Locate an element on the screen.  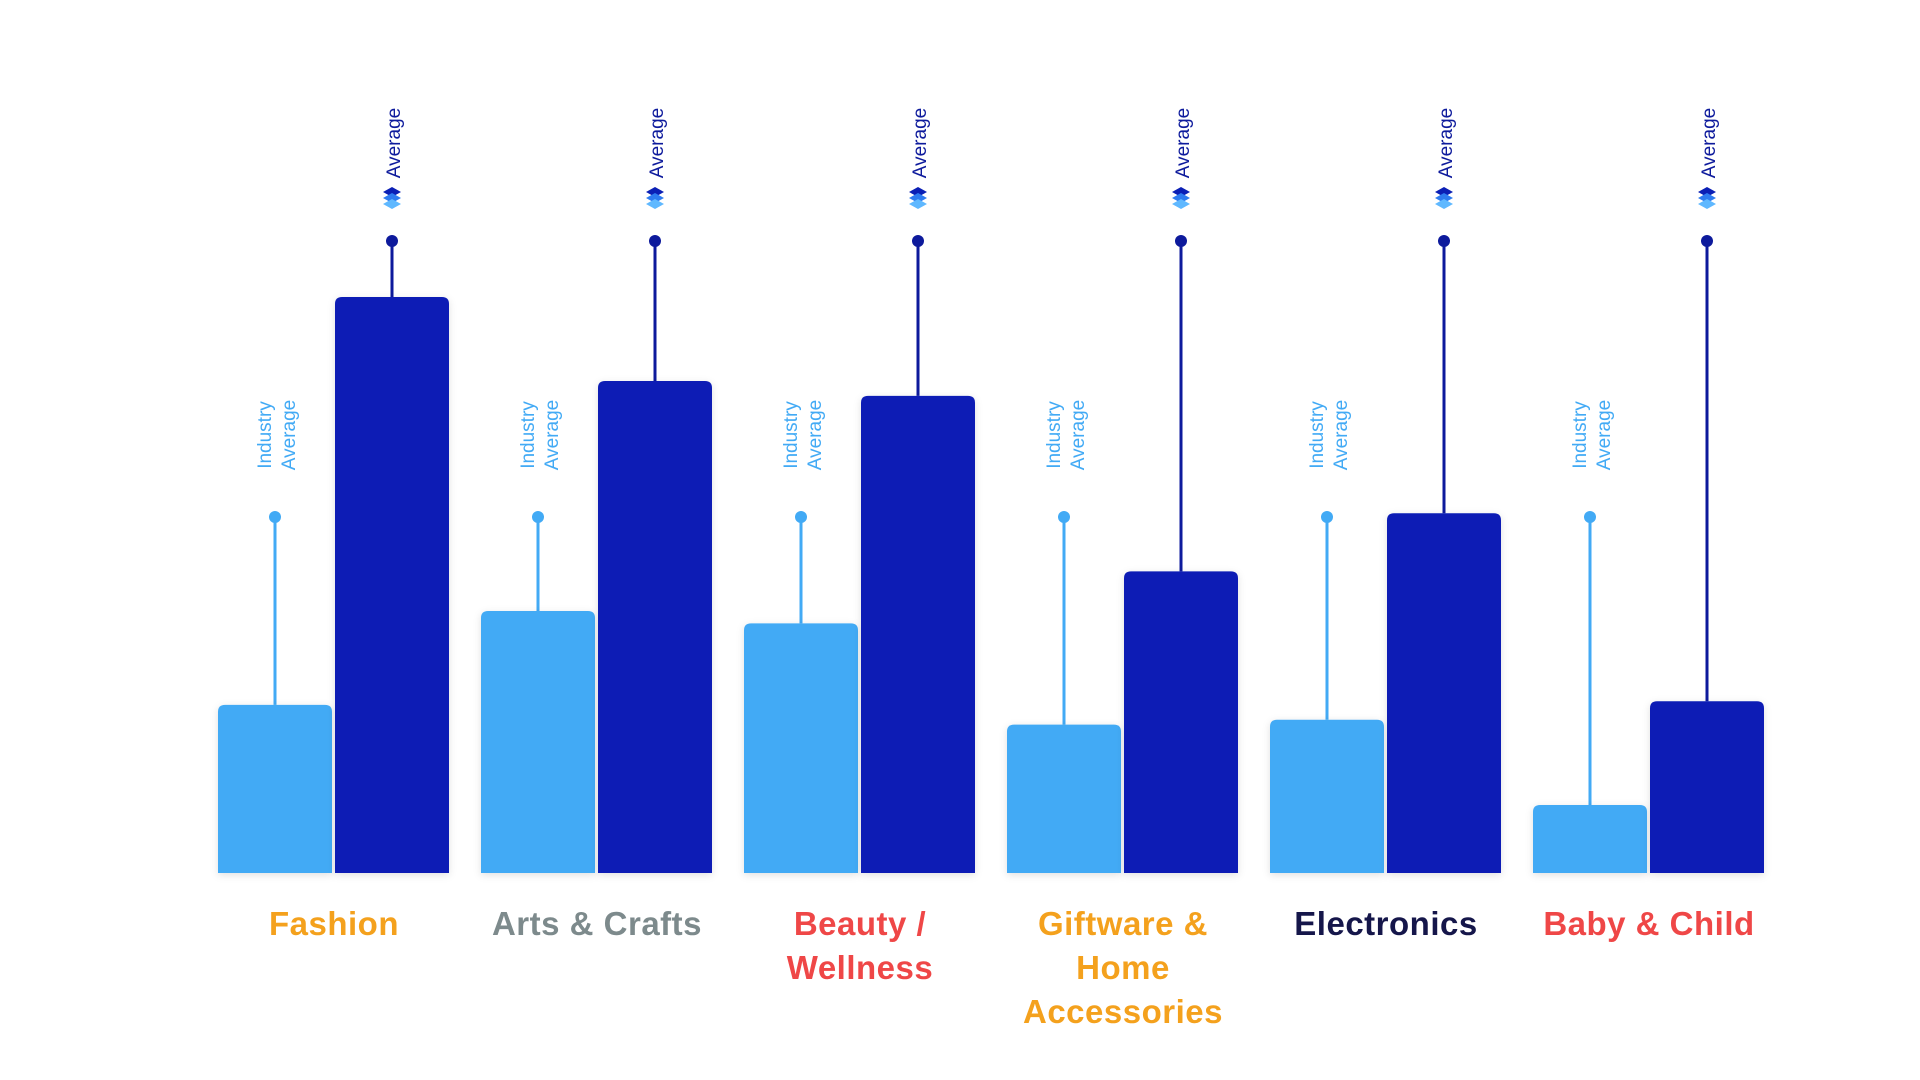
category-label: Giftware & Home Accessories is located at coordinates (1123, 967).